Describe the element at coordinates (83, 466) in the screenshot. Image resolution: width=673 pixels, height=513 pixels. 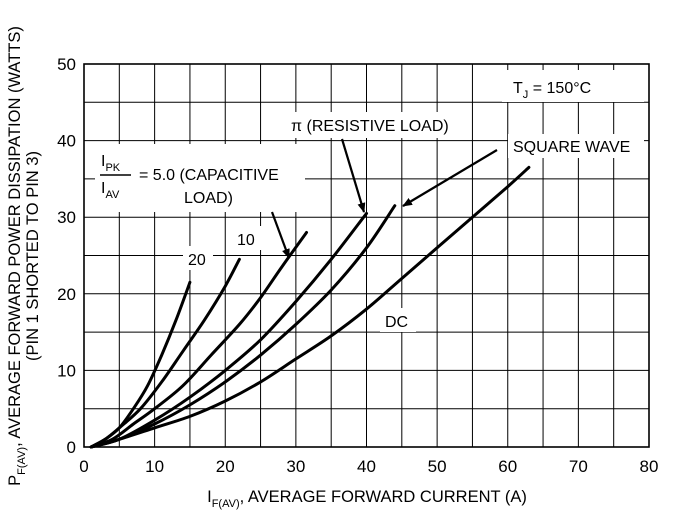
I see `x-tick-label: 0` at that location.